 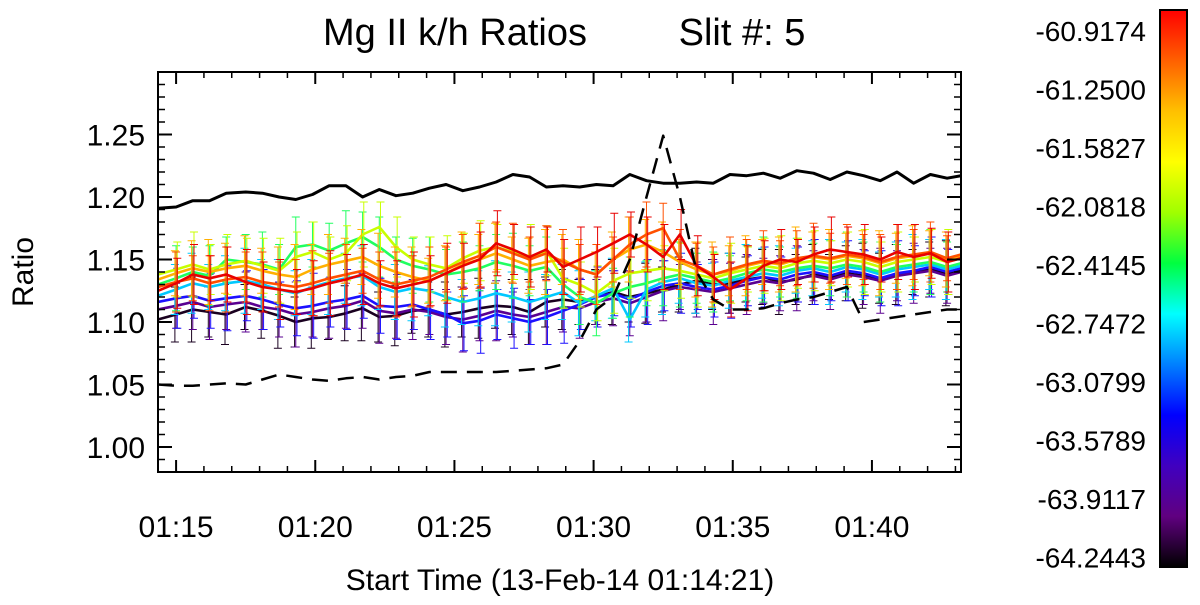 I want to click on y-tick-label: 1.05, so click(x=116, y=386).